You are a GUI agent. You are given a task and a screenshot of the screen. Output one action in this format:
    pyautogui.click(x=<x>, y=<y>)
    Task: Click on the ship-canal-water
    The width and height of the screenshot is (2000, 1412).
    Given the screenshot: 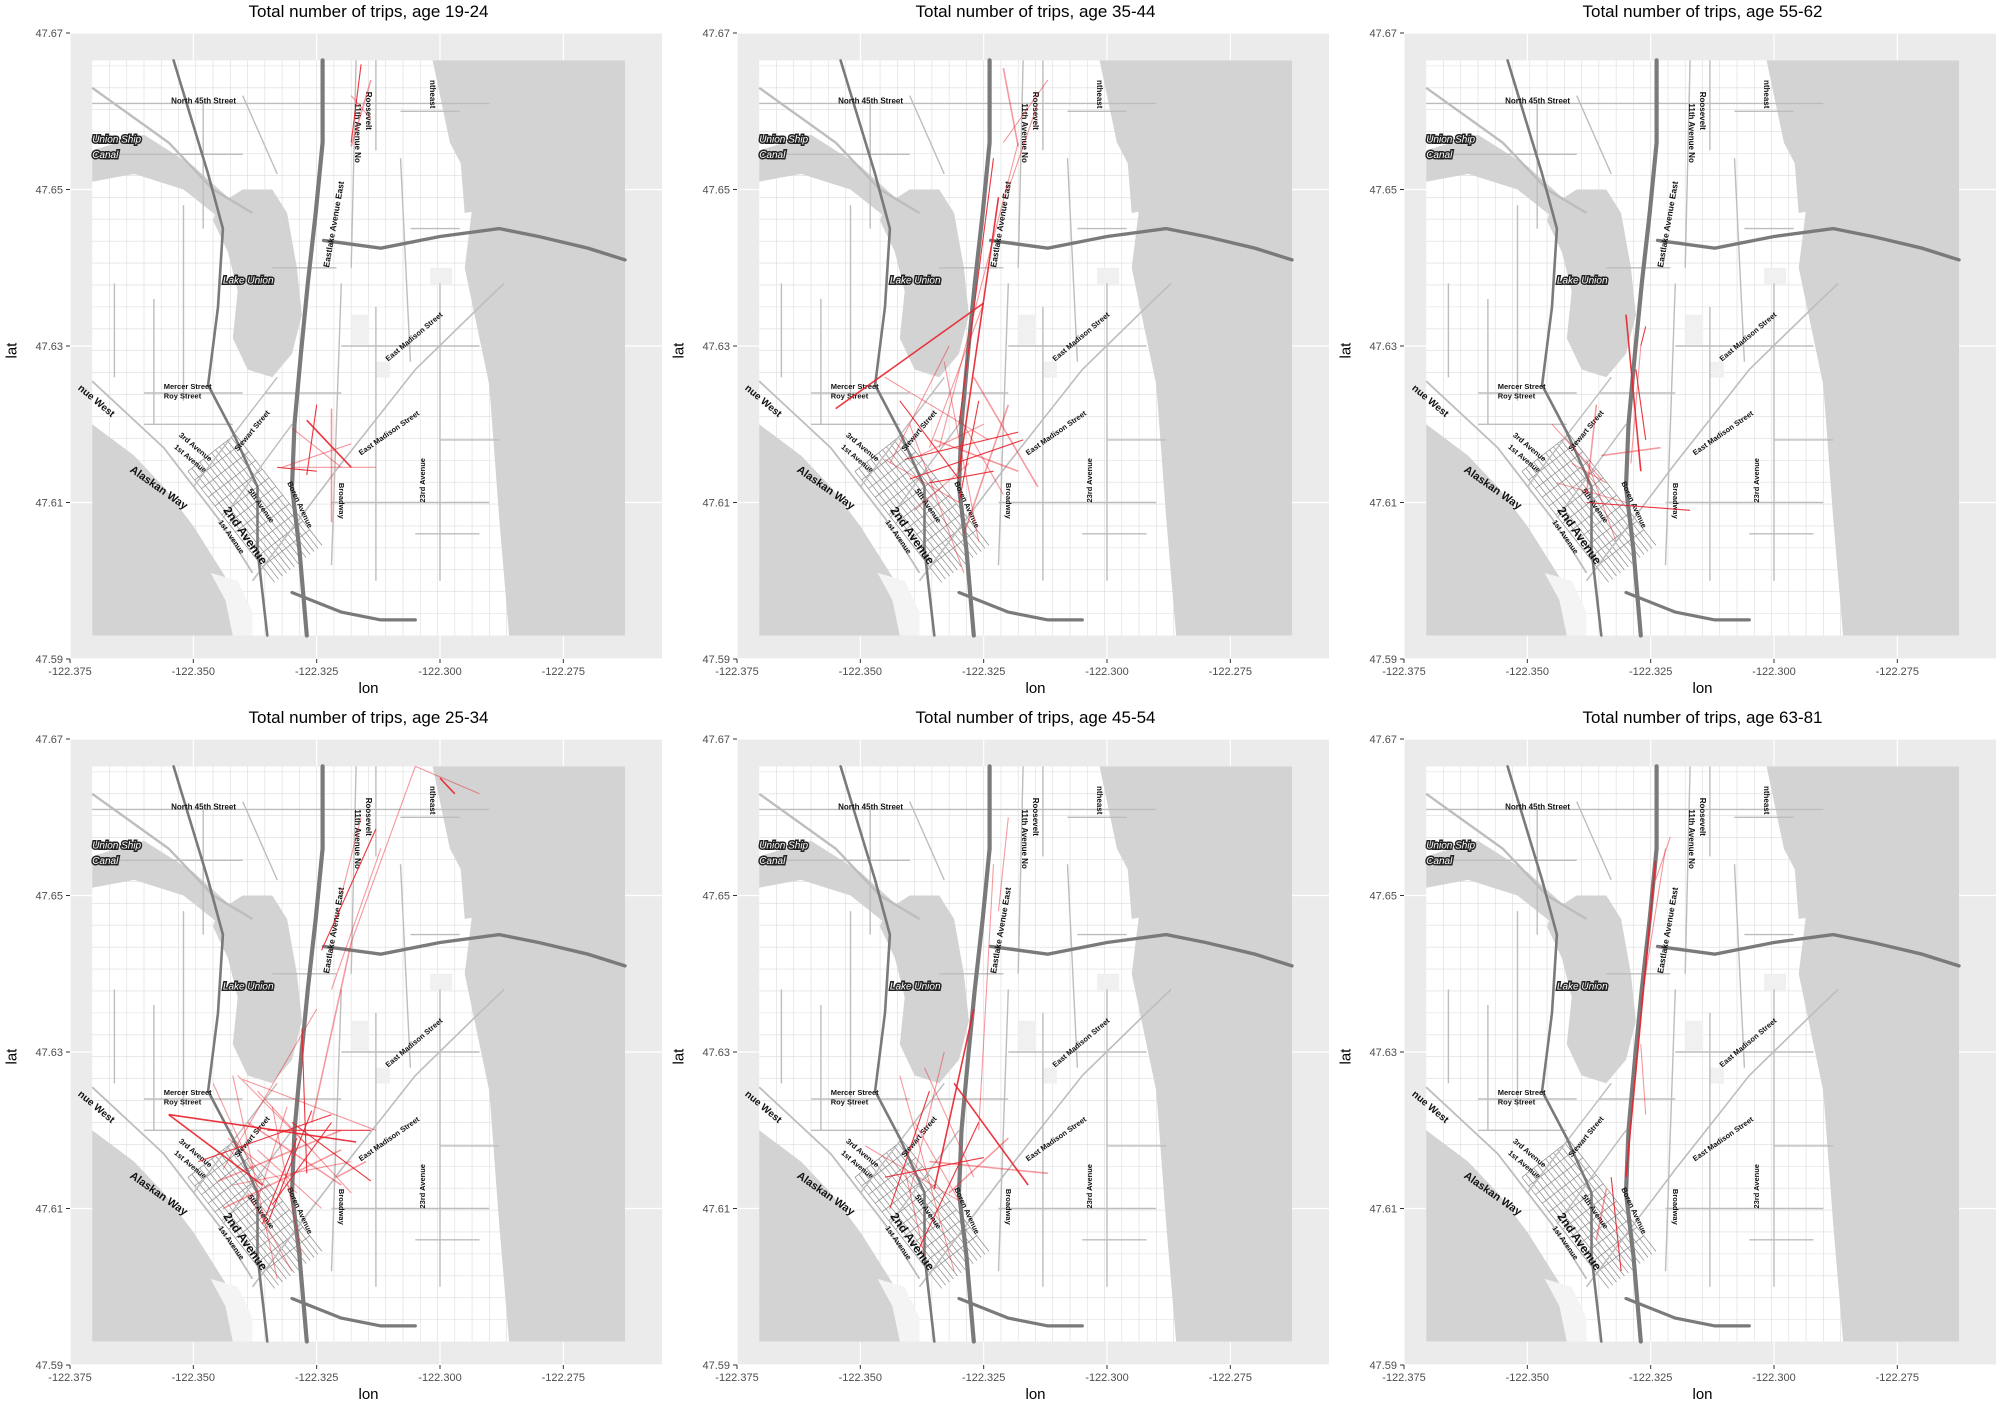 What is the action you would take?
    pyautogui.click(x=1494, y=177)
    